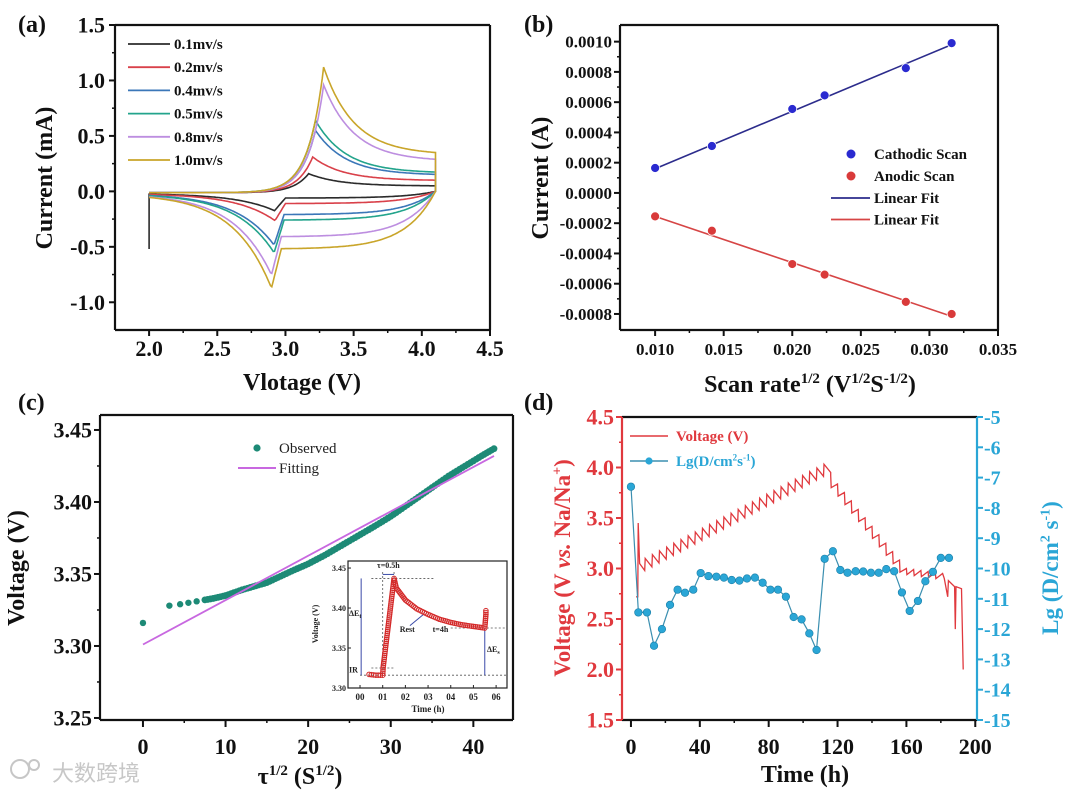 This screenshot has height=792, width=1080. What do you see at coordinates (538, 403) in the screenshot?
I see `panel-label: (d)` at bounding box center [538, 403].